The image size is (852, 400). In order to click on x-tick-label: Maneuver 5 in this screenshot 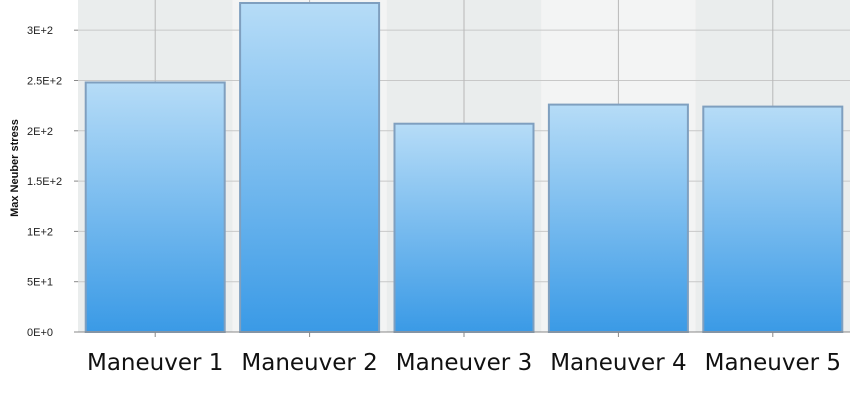, I will do `click(773, 363)`.